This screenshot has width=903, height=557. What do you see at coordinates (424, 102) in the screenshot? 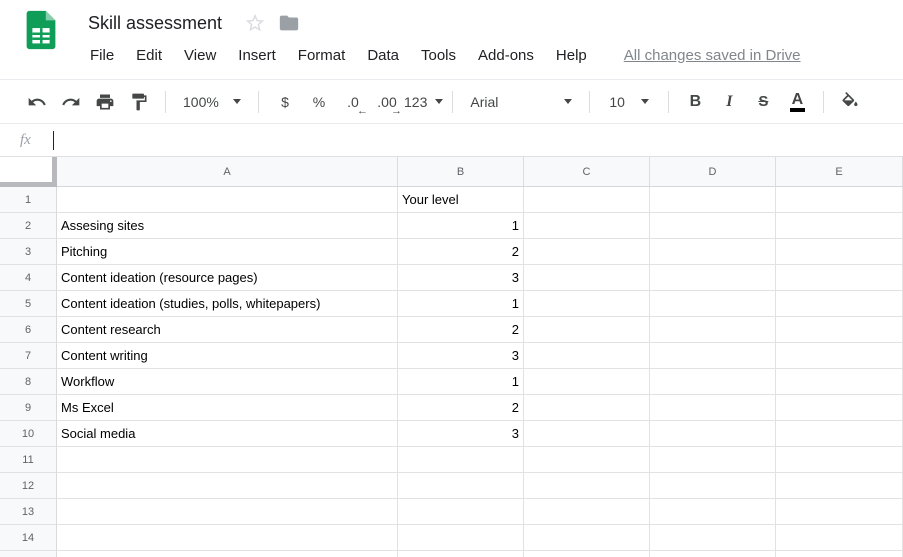
I see `more-formats-button: 123` at bounding box center [424, 102].